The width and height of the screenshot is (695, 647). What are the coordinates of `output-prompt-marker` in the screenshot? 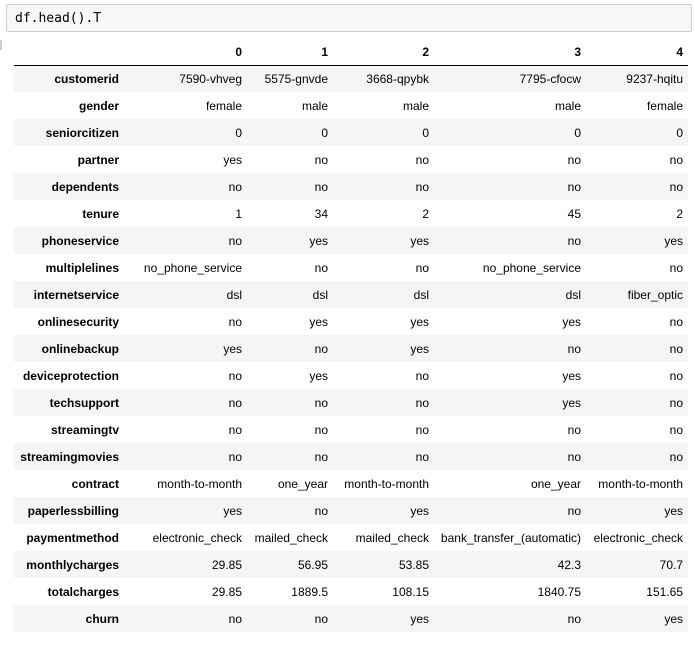 It's located at (1, 45).